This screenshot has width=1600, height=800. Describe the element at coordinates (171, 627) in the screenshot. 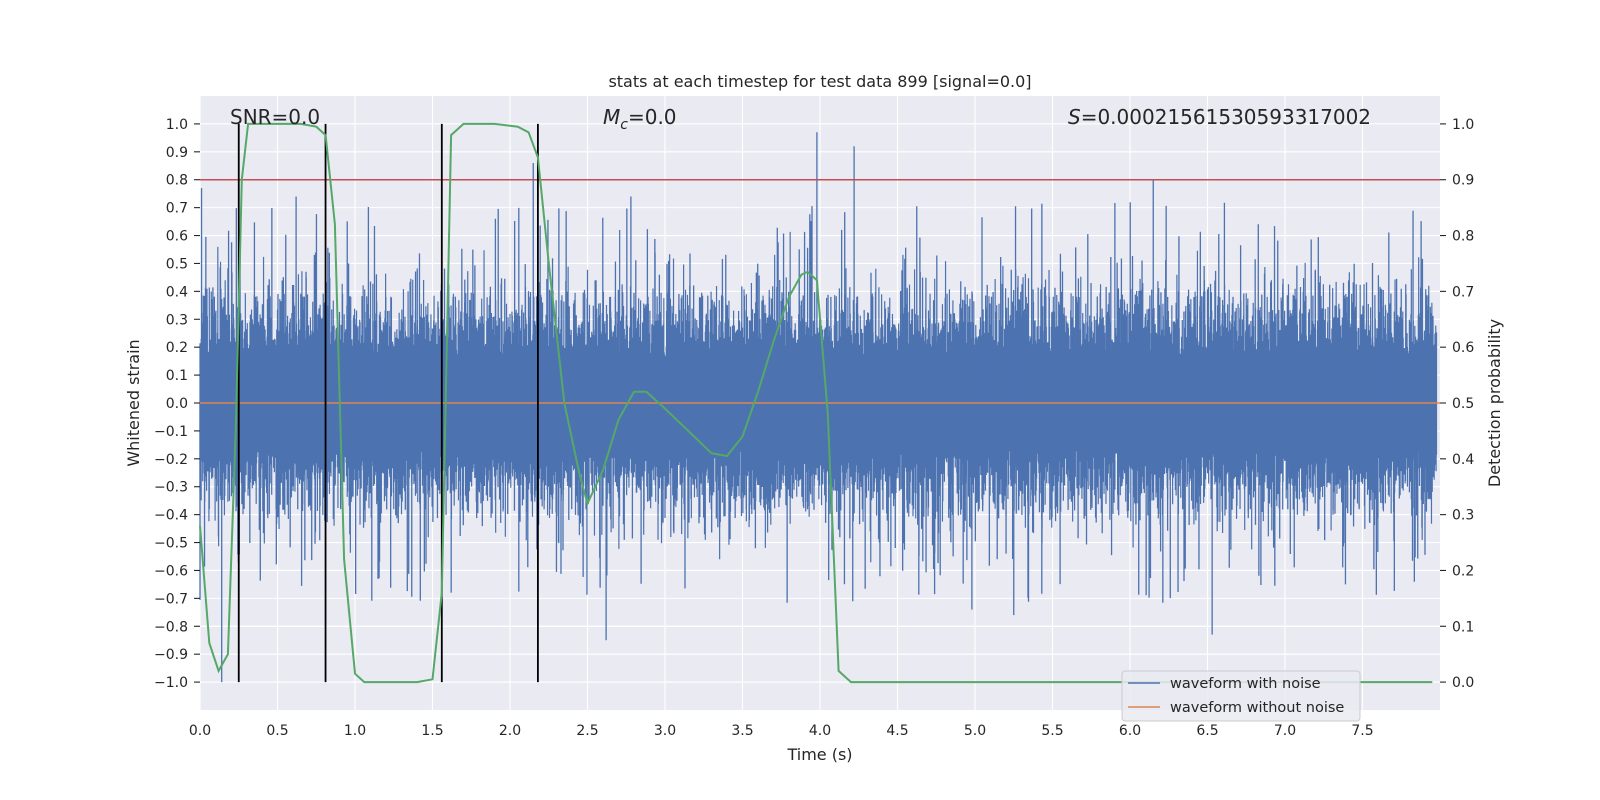

I see `y-tick-label: −0.8` at that location.